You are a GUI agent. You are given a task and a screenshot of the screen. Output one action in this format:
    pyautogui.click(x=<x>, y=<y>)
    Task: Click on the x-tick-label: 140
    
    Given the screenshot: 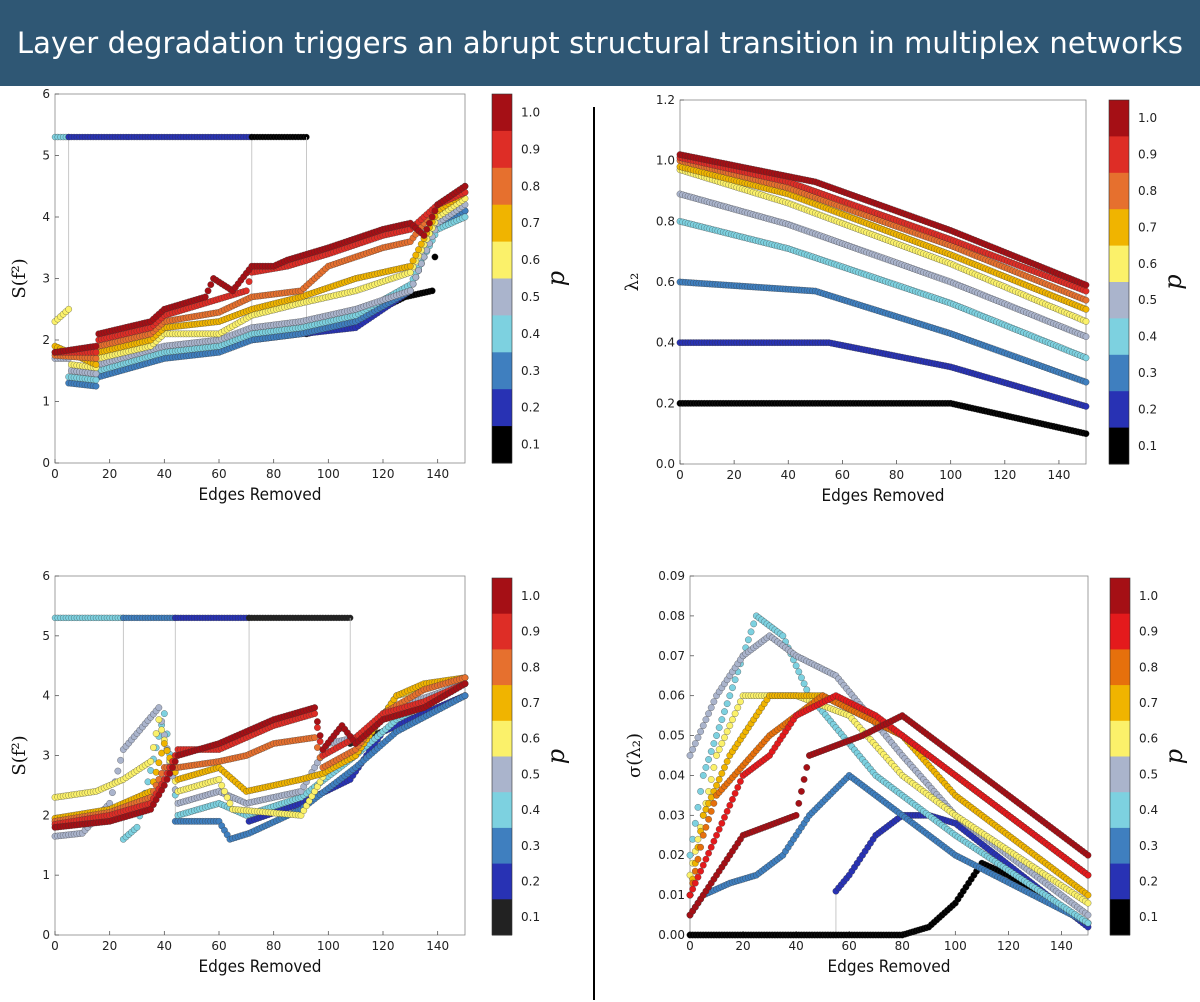 What is the action you would take?
    pyautogui.click(x=1061, y=946)
    